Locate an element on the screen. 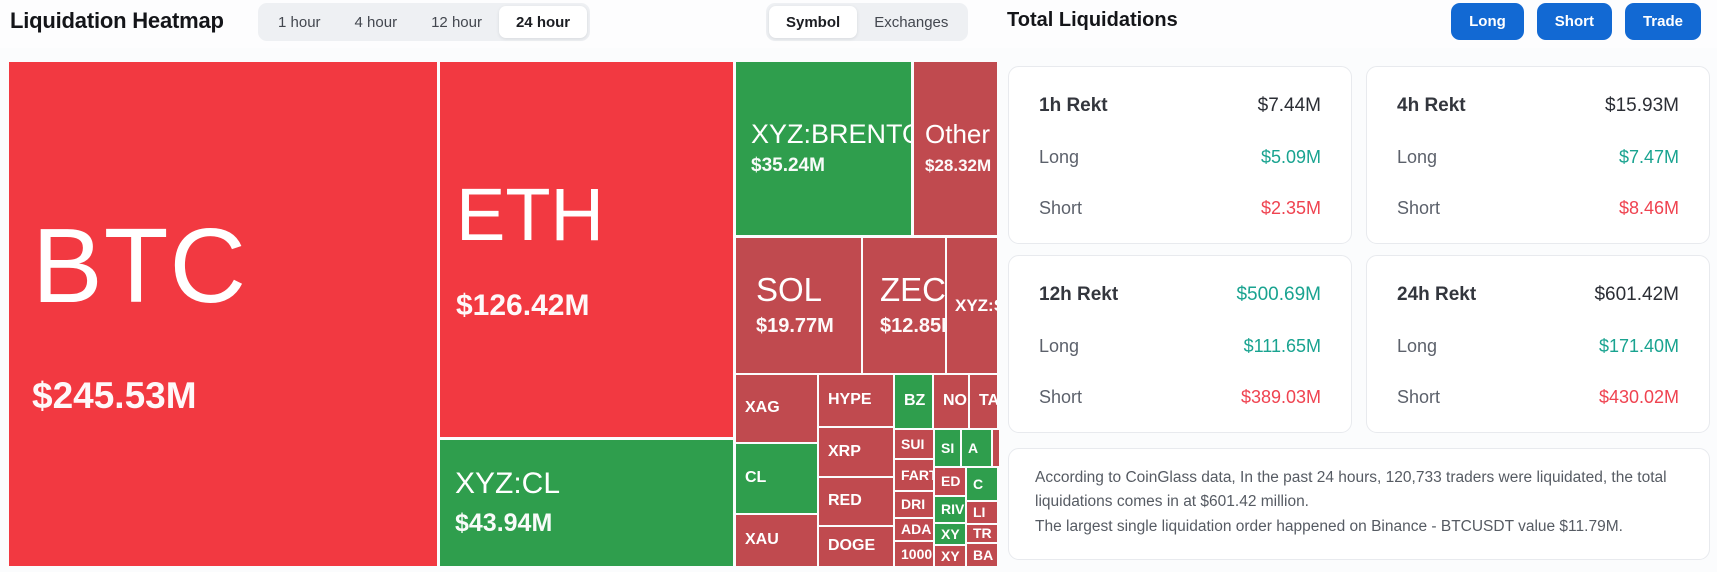 The height and width of the screenshot is (572, 1717). treemap-block-riv: RIV is located at coordinates (950, 509).